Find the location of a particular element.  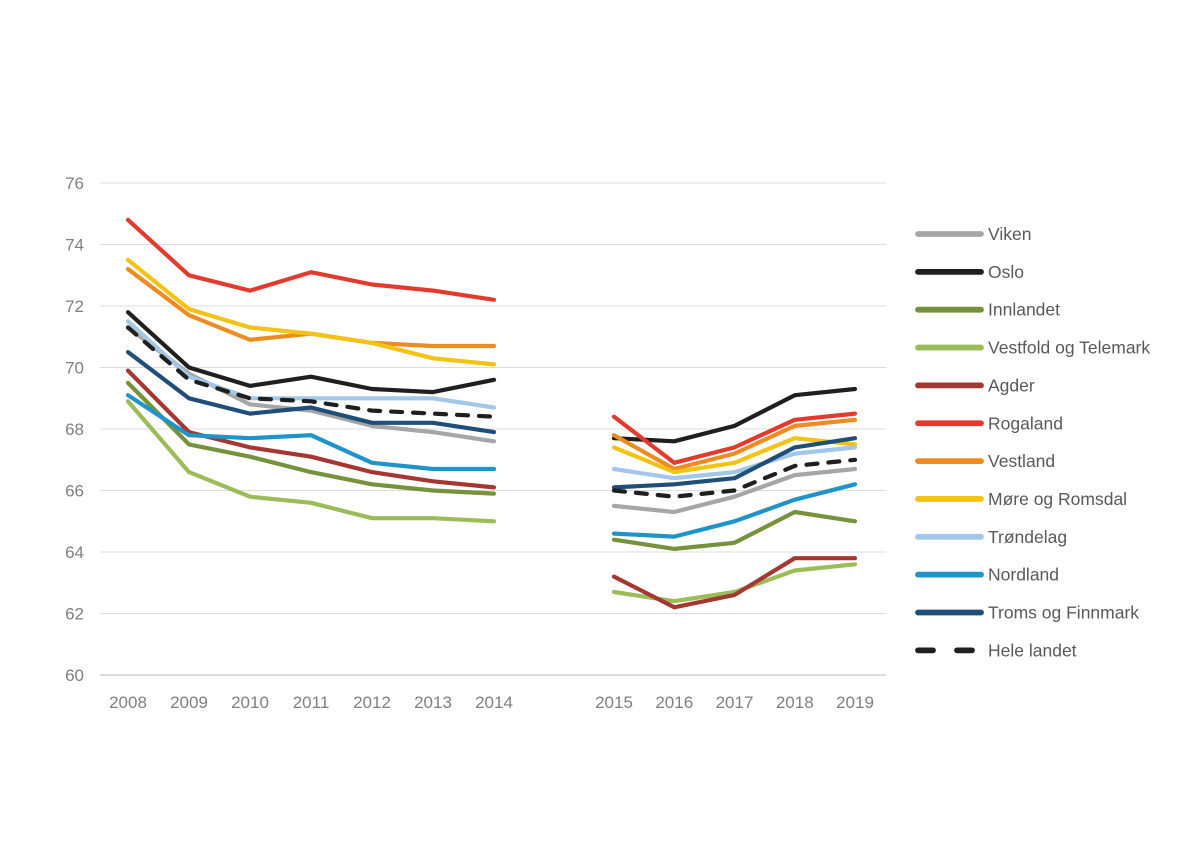

legend-label-nordland: Nordland is located at coordinates (1023, 575).